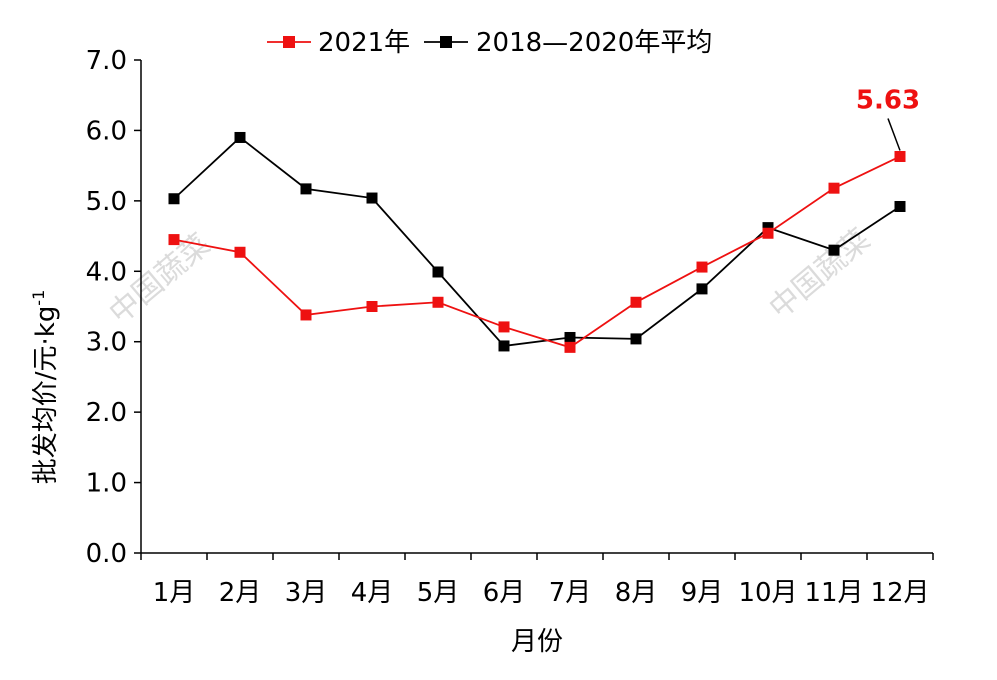 Image resolution: width=997 pixels, height=680 pixels. I want to click on annotation: 5.63, so click(888, 118).